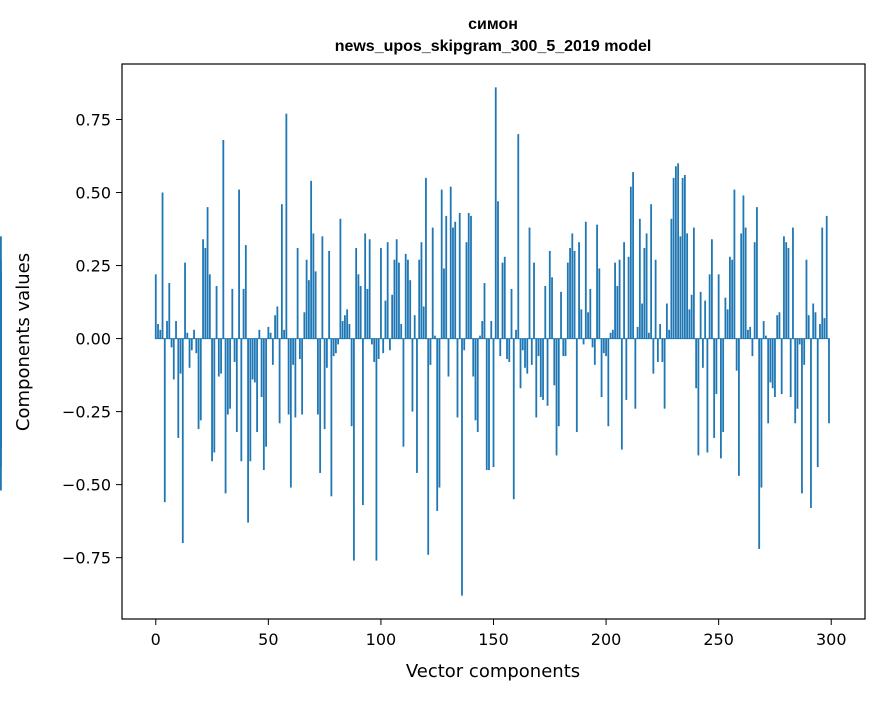 The width and height of the screenshot is (880, 701). Describe the element at coordinates (831, 639) in the screenshot. I see `x-tick-label: 300` at that location.